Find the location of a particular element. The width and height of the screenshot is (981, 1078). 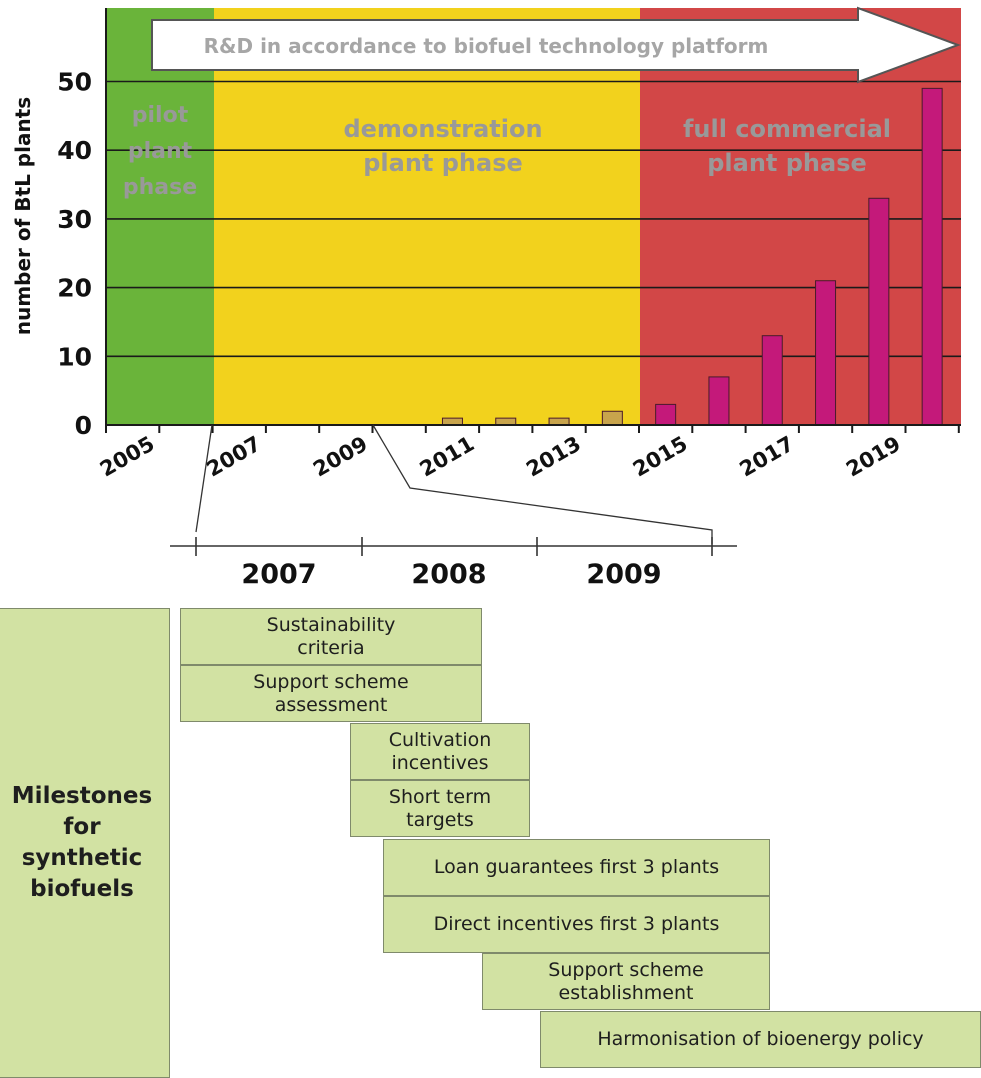

milestone-label: Support scheme assessment is located at coordinates (330, 694).